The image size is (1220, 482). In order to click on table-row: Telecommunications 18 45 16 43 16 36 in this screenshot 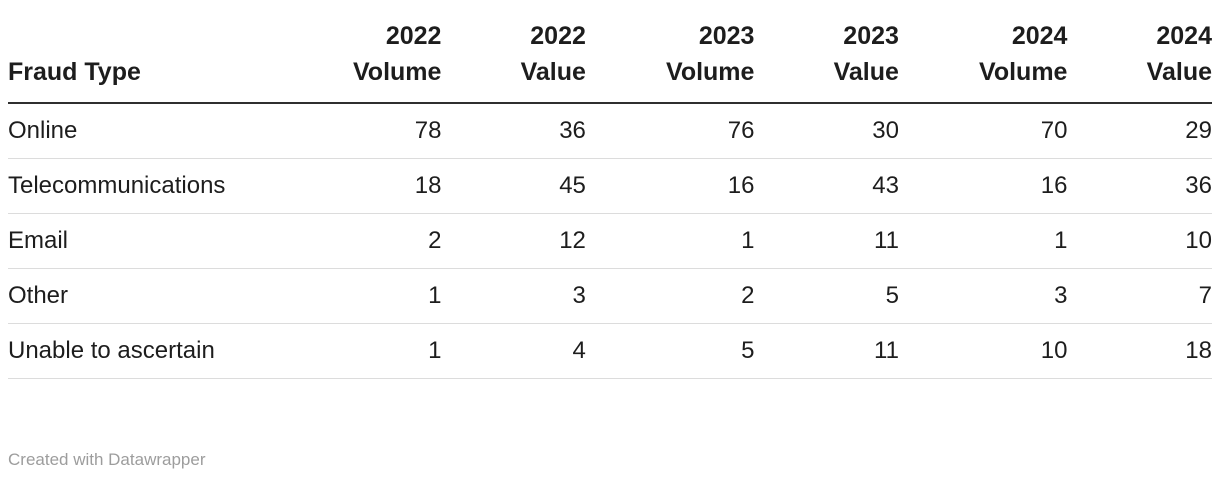, I will do `click(610, 186)`.